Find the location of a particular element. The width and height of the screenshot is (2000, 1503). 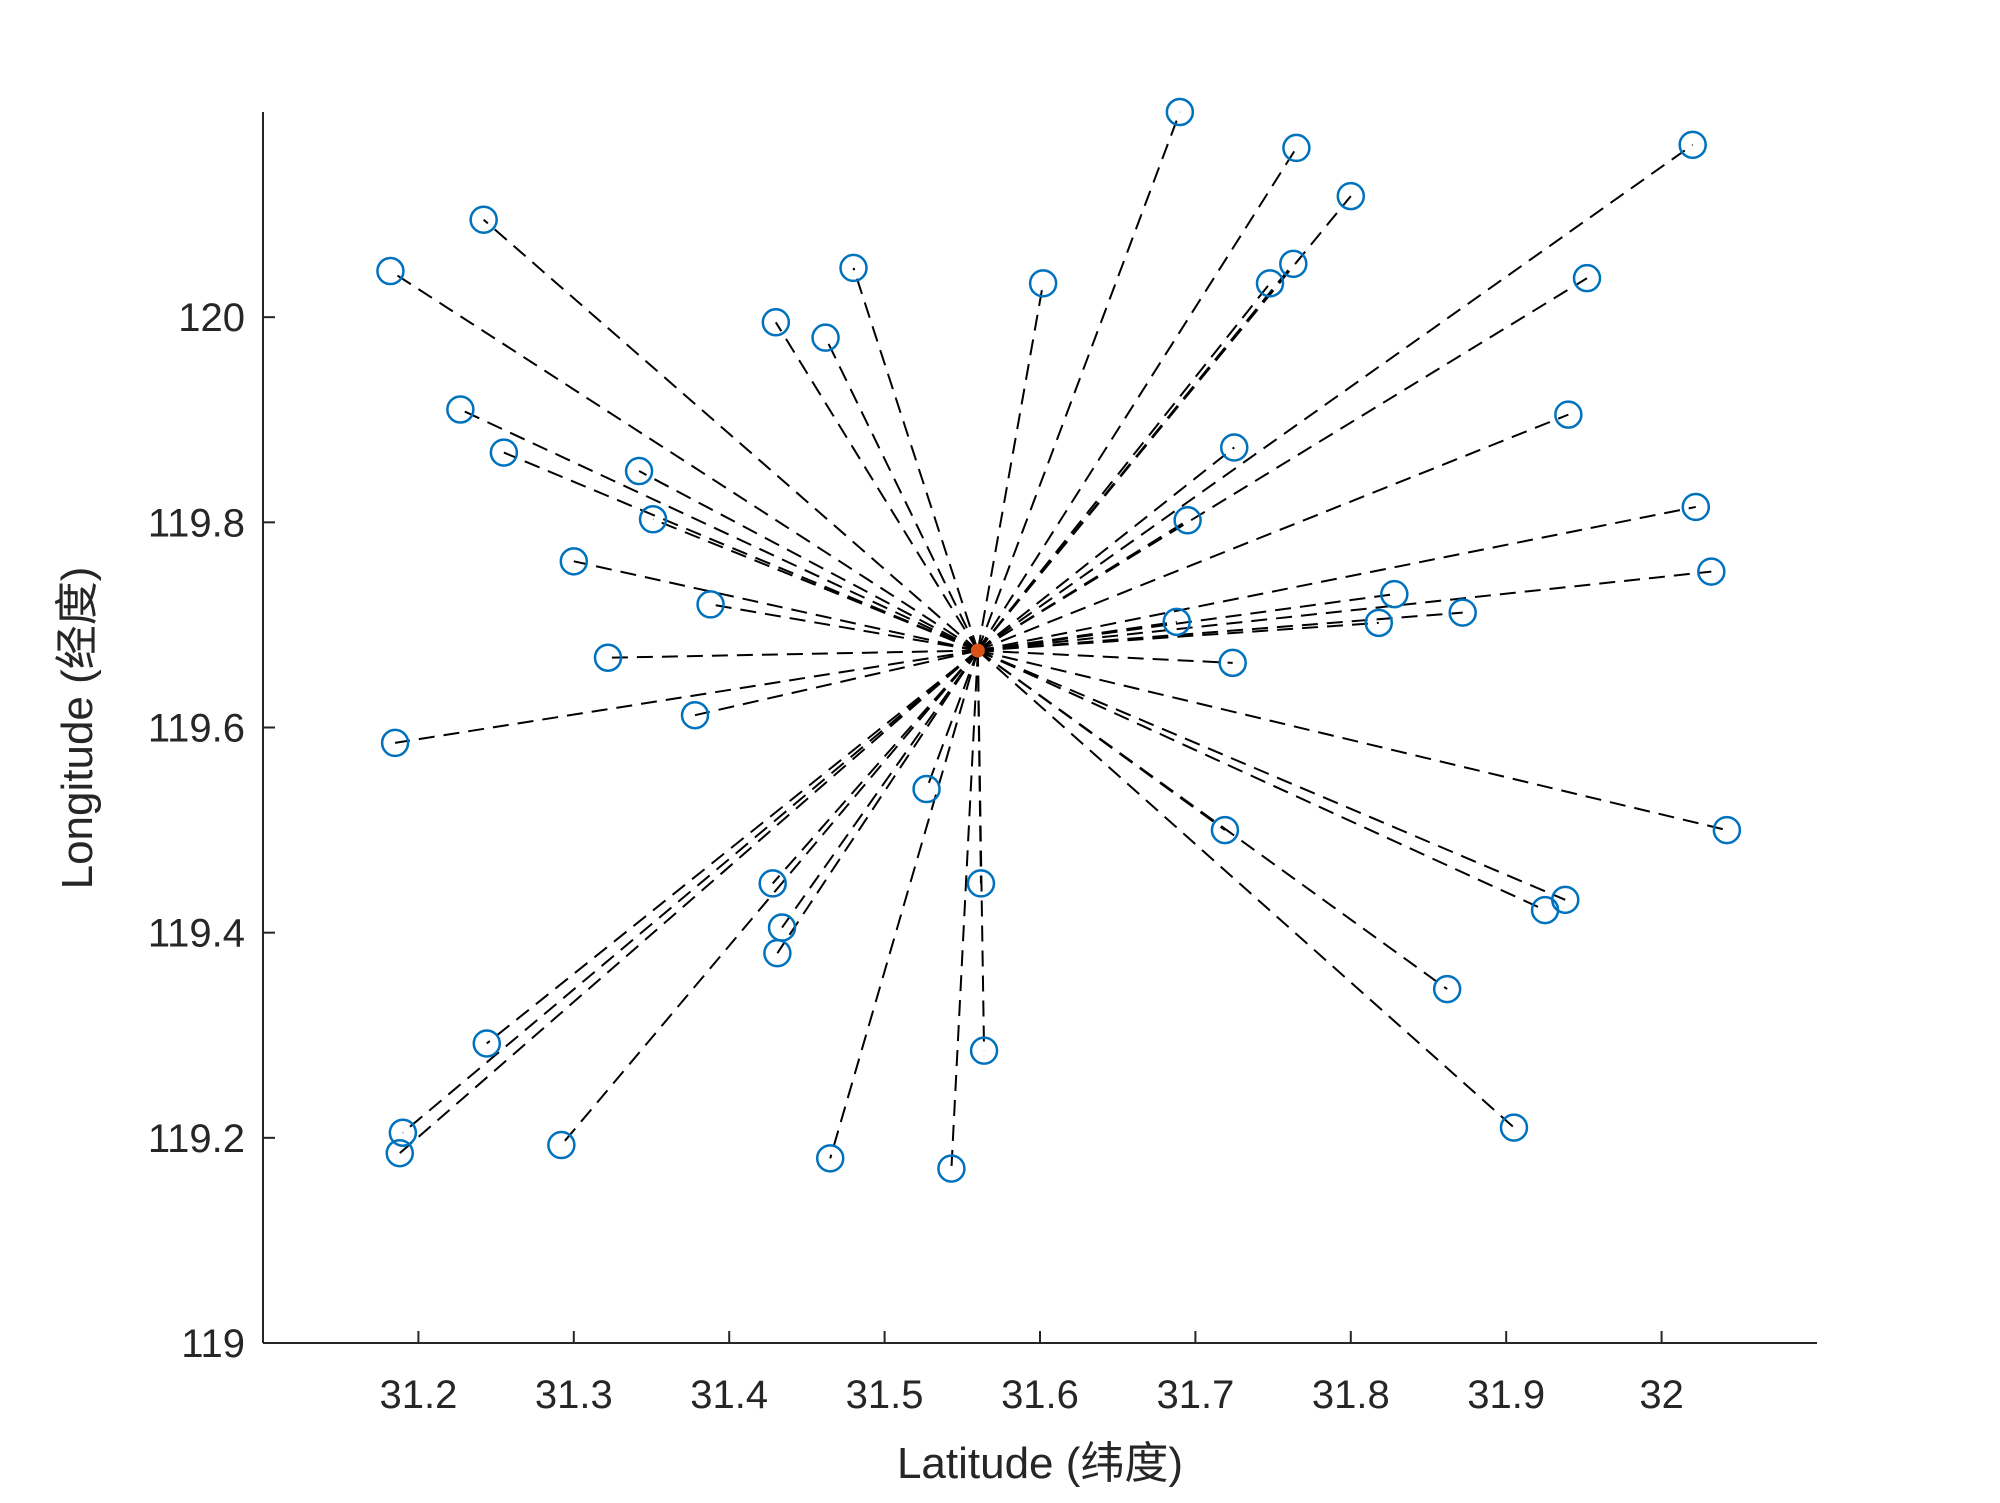

center-point is located at coordinates (977, 650).